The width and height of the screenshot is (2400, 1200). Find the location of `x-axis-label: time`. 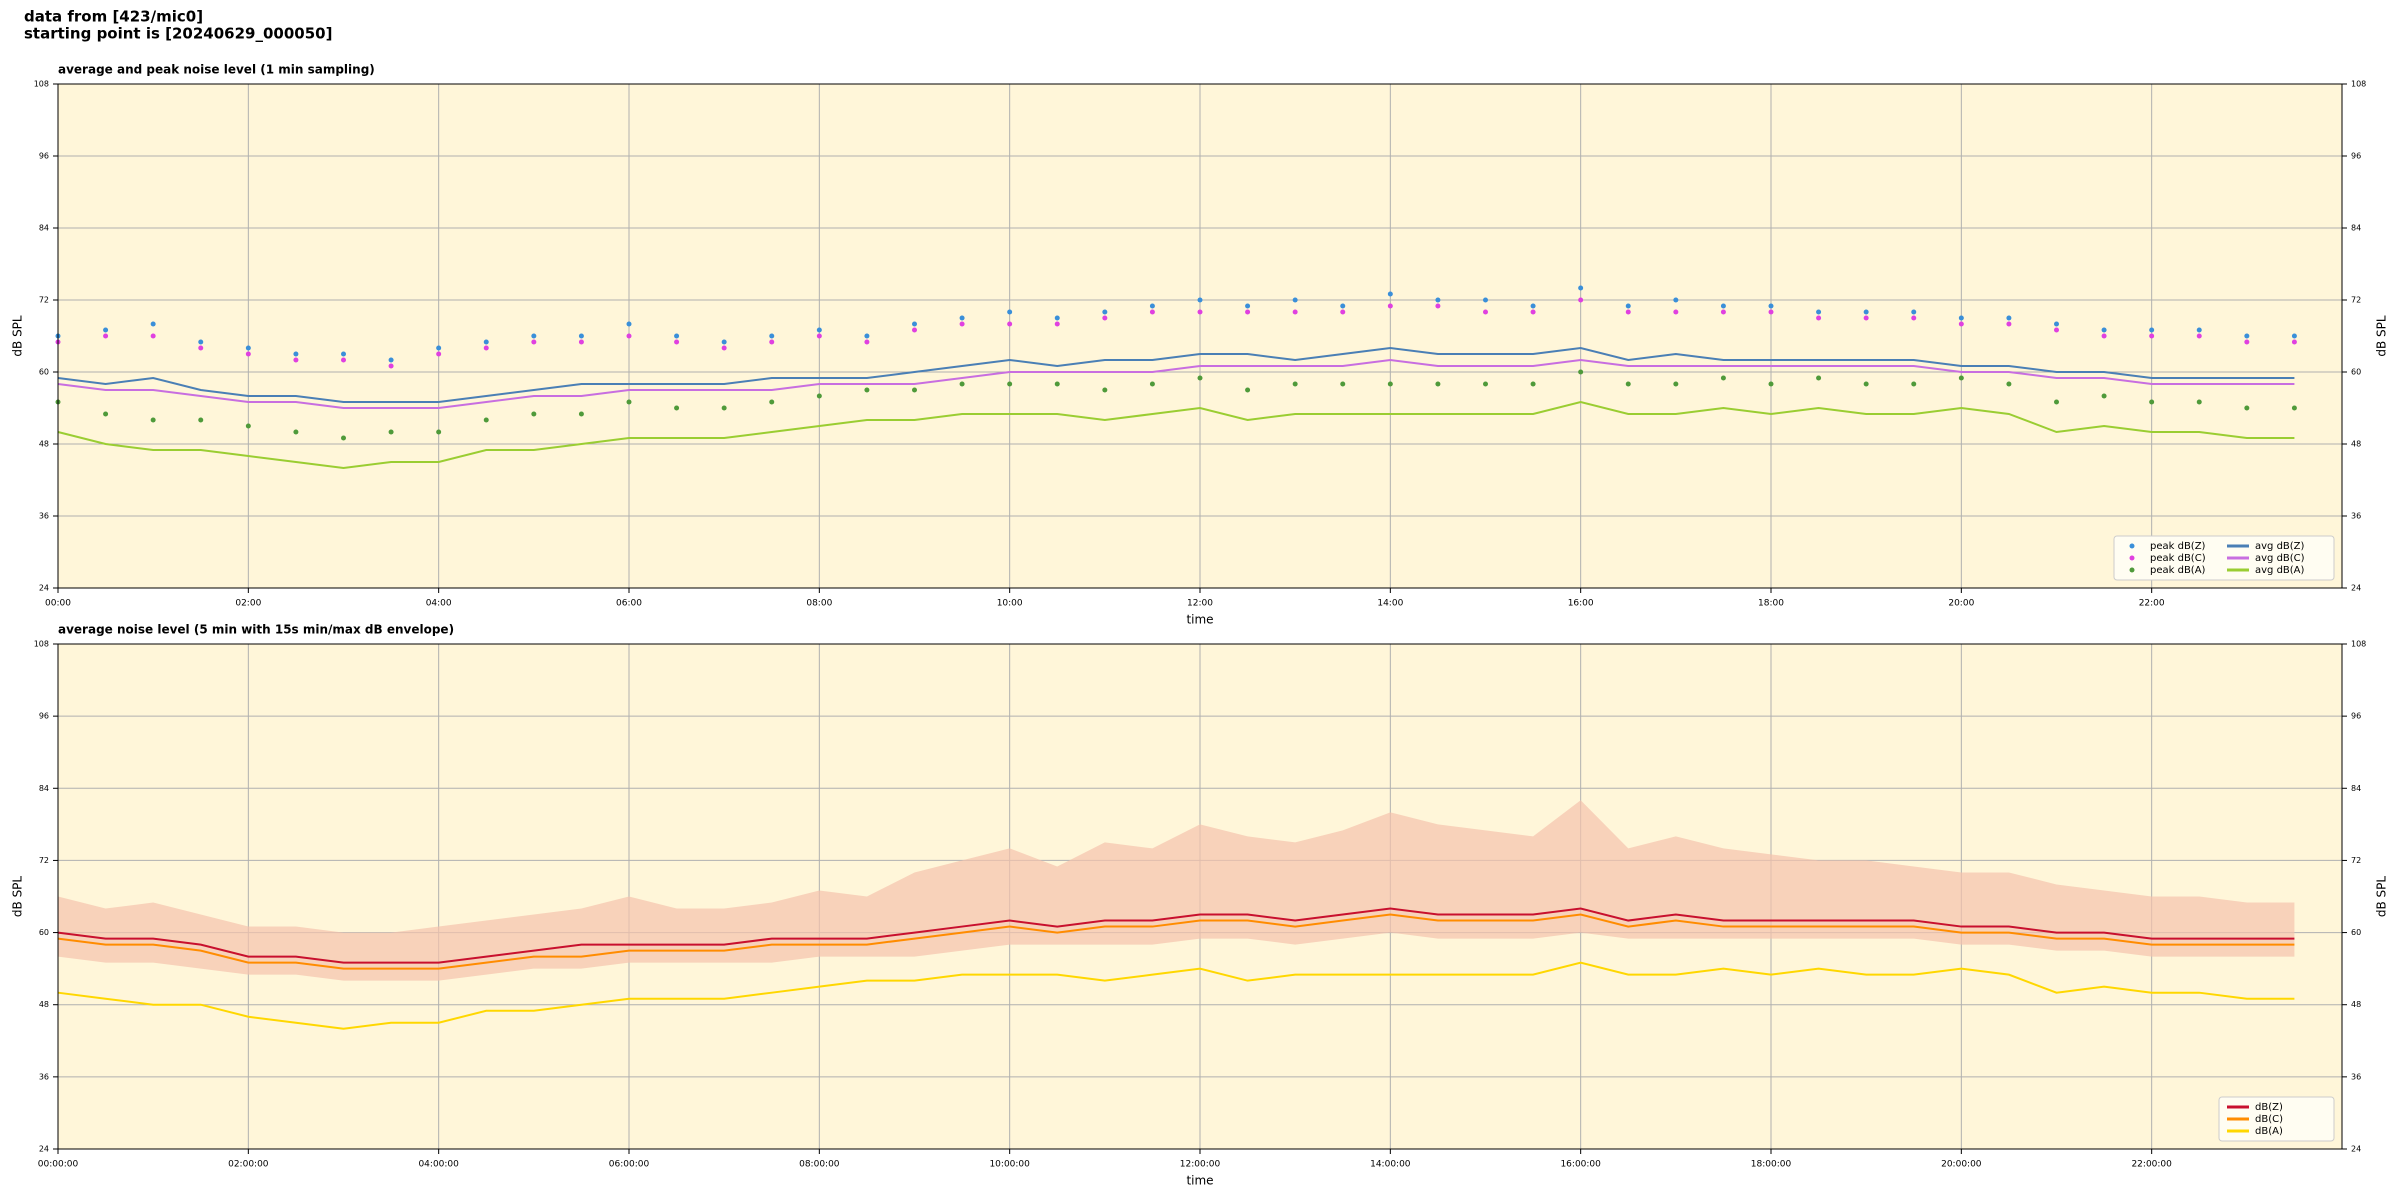

x-axis-label: time is located at coordinates (1199, 1181).